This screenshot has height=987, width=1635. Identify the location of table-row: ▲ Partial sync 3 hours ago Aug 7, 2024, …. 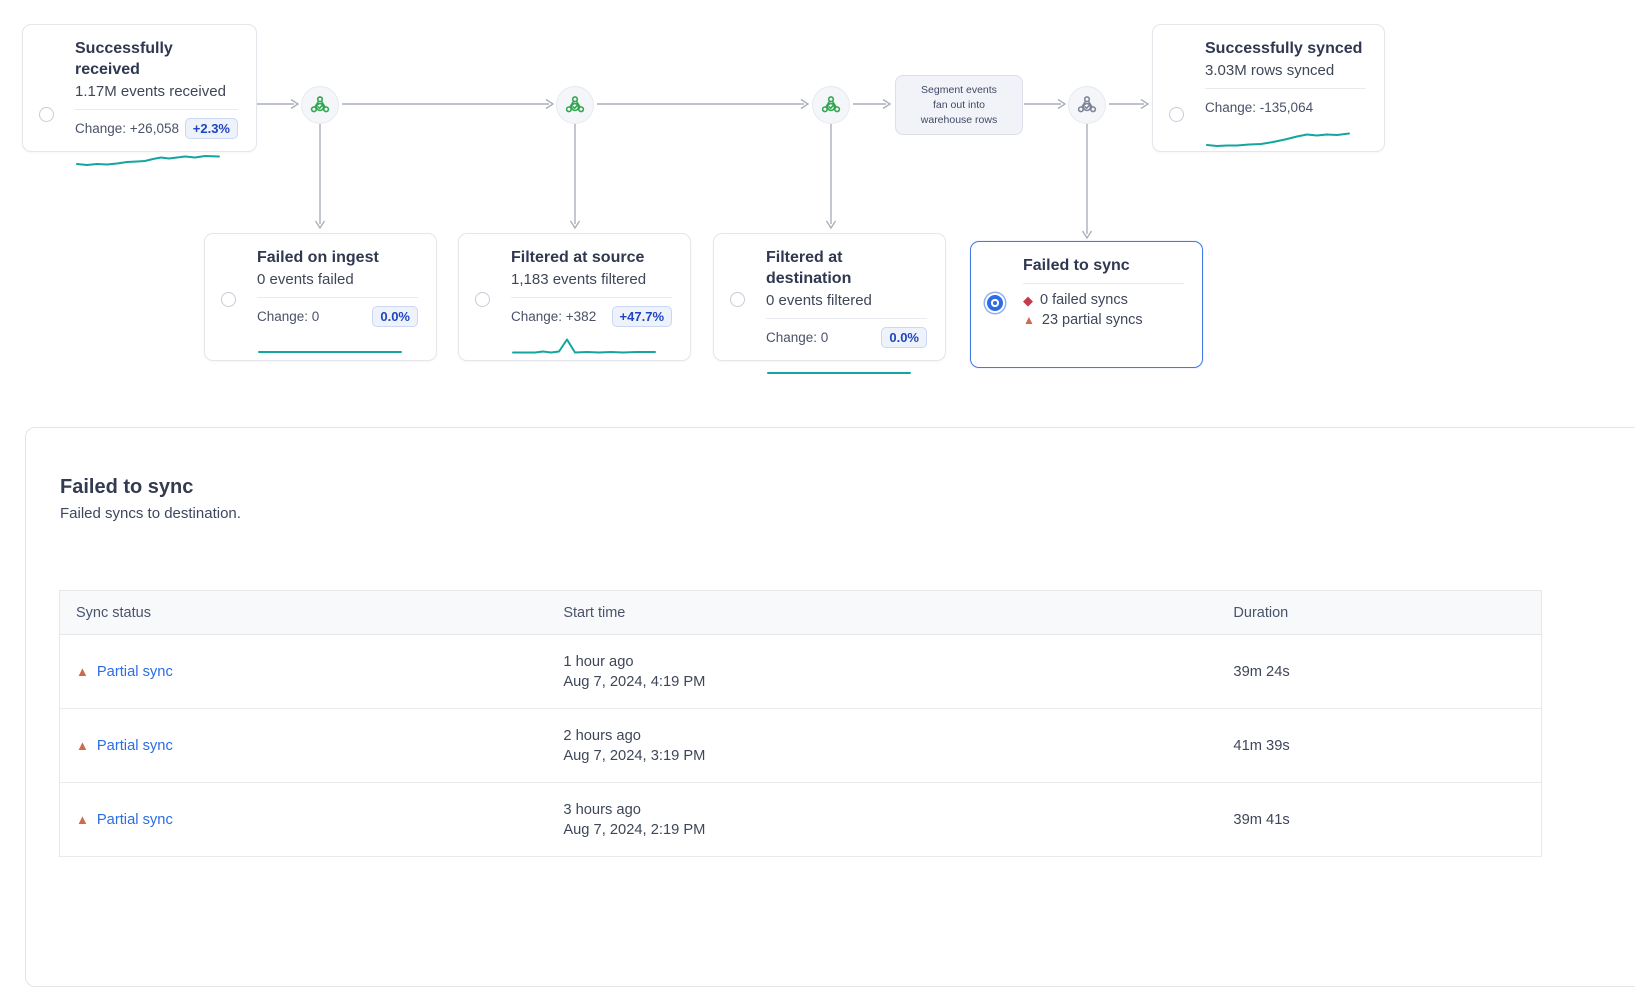
(800, 820).